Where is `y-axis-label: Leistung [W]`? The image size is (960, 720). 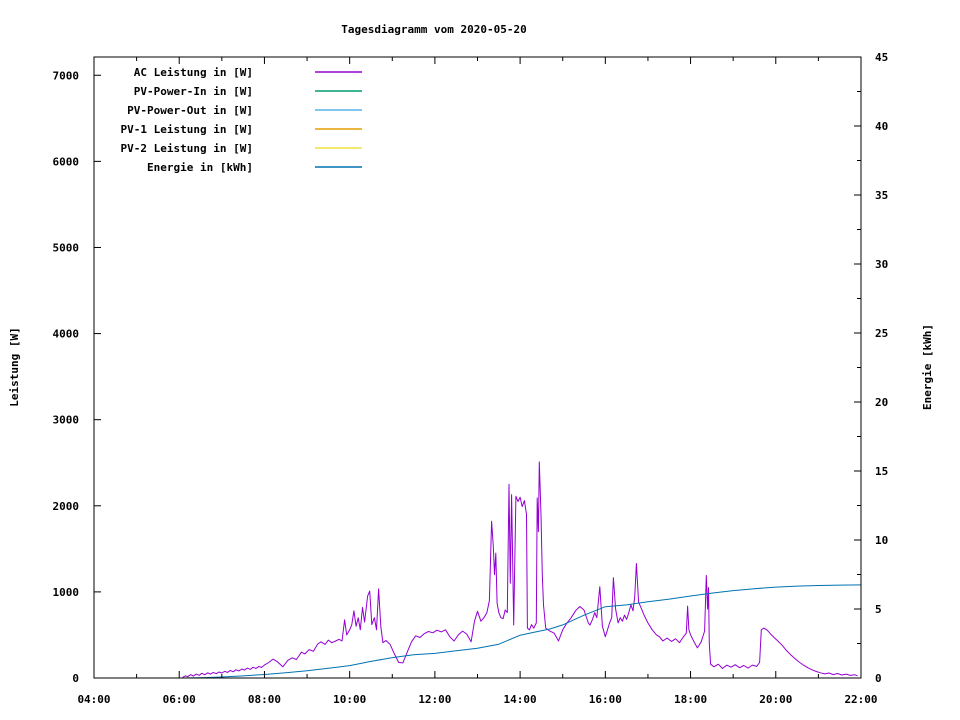 y-axis-label: Leistung [W] is located at coordinates (14, 366).